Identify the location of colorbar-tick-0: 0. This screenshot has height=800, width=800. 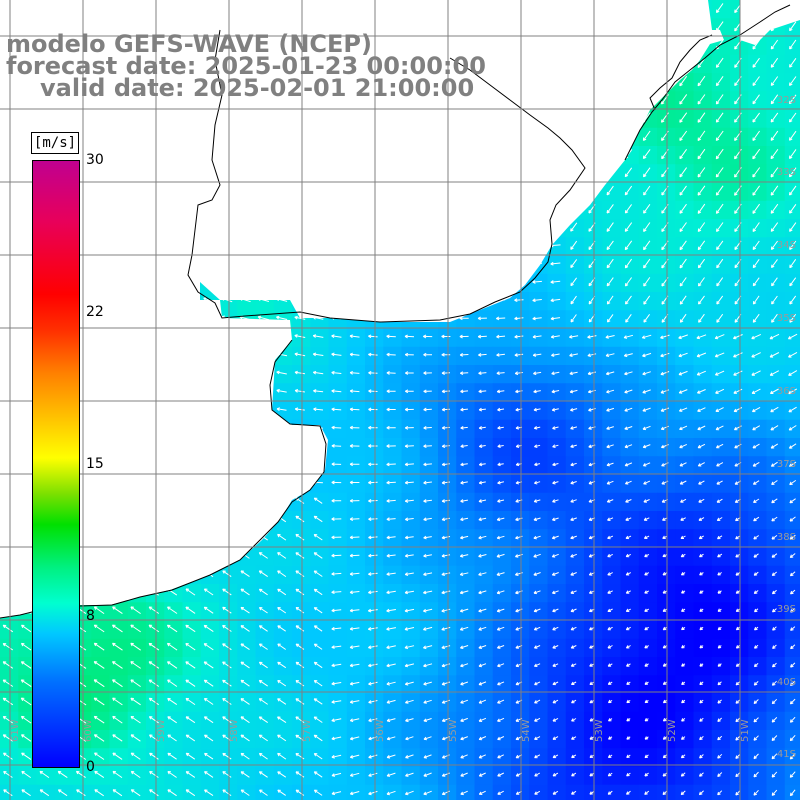
(90, 767).